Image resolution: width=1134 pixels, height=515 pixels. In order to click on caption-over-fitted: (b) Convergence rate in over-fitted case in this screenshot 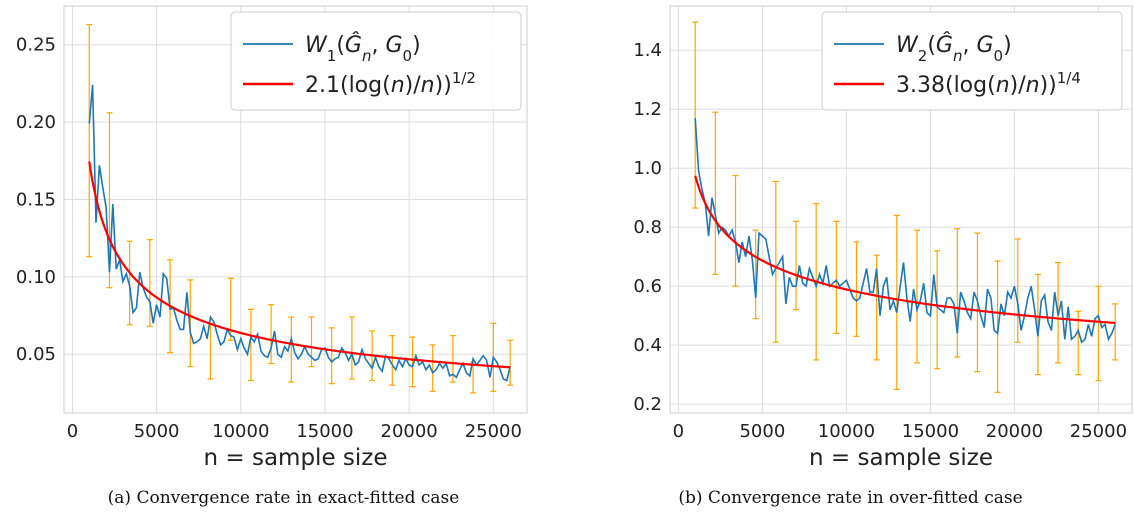, I will do `click(850, 498)`.